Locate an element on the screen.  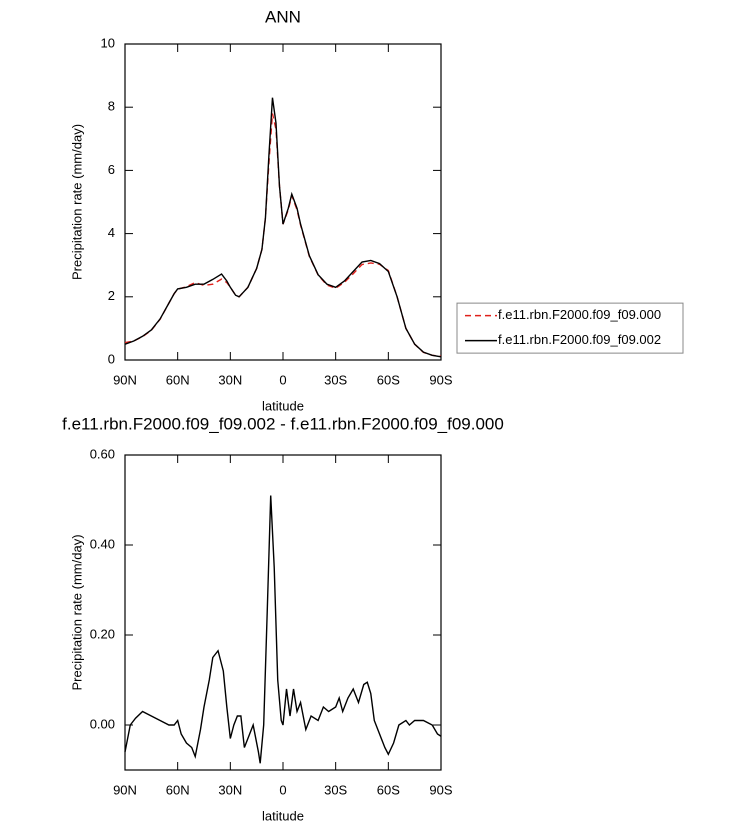
y-tick-label: 0.20 is located at coordinates (102, 633).